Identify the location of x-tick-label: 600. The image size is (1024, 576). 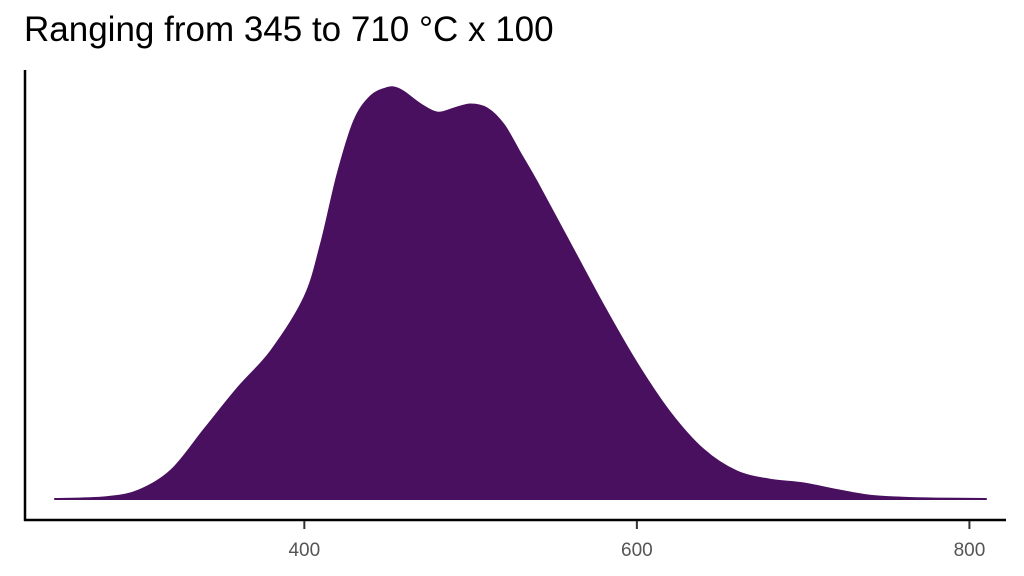
(637, 550).